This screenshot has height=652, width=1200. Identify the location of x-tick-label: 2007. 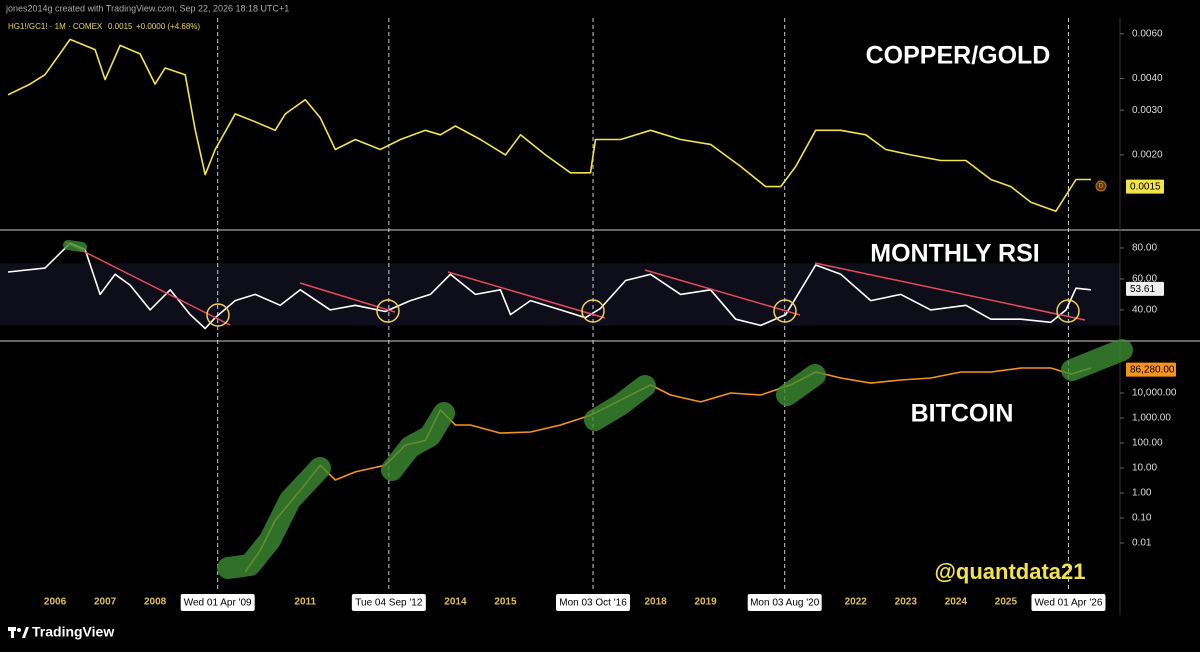
(105, 602).